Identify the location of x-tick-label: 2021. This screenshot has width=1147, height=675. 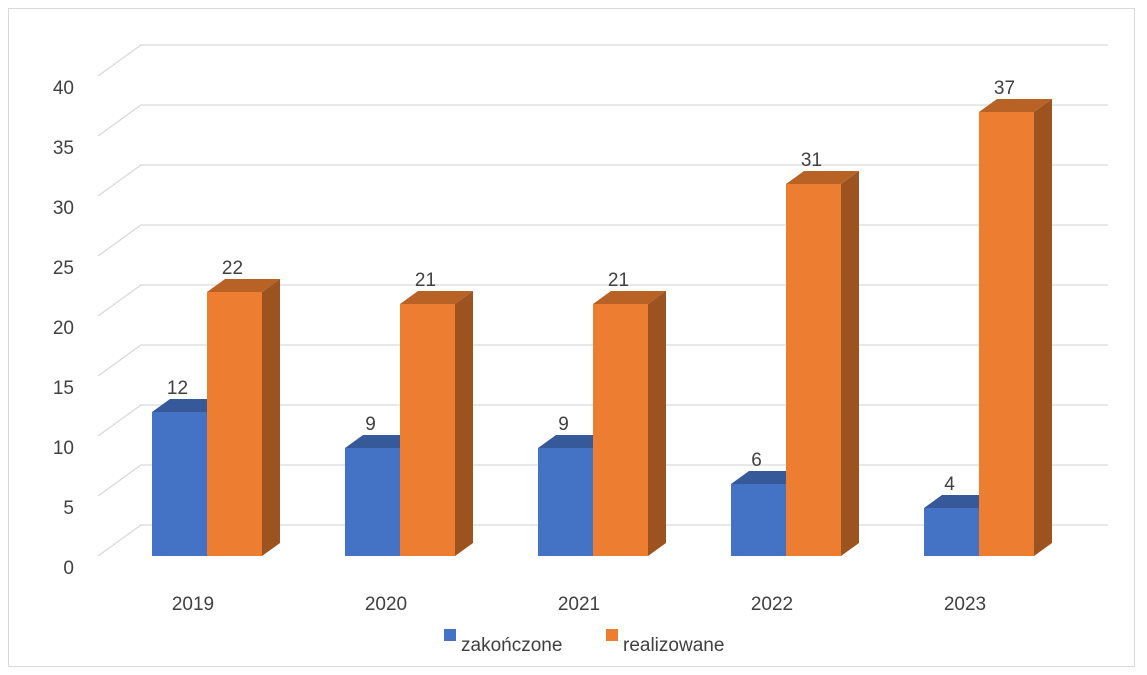
(579, 604).